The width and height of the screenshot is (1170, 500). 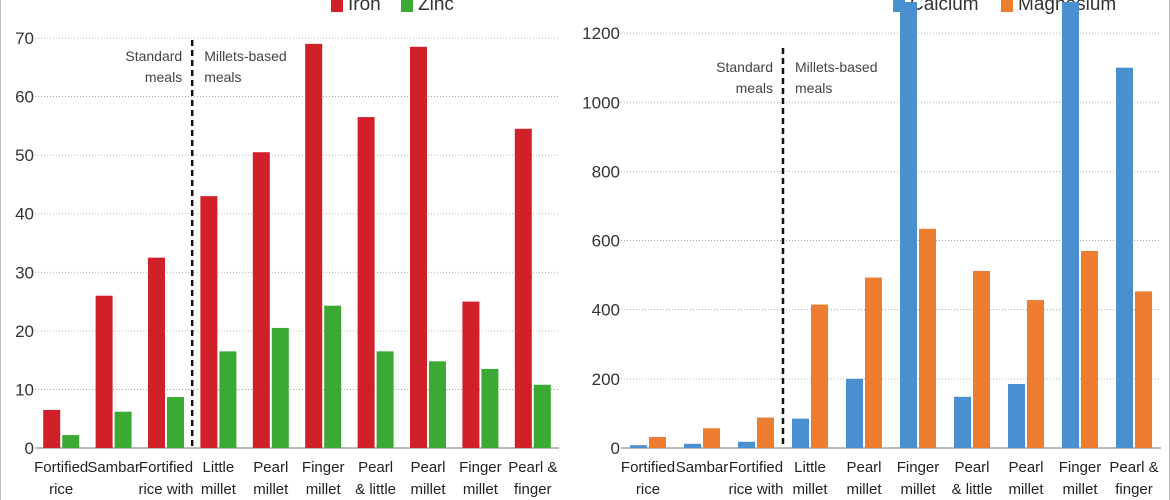 What do you see at coordinates (337, 6) in the screenshot?
I see `legend-swatch-iron` at bounding box center [337, 6].